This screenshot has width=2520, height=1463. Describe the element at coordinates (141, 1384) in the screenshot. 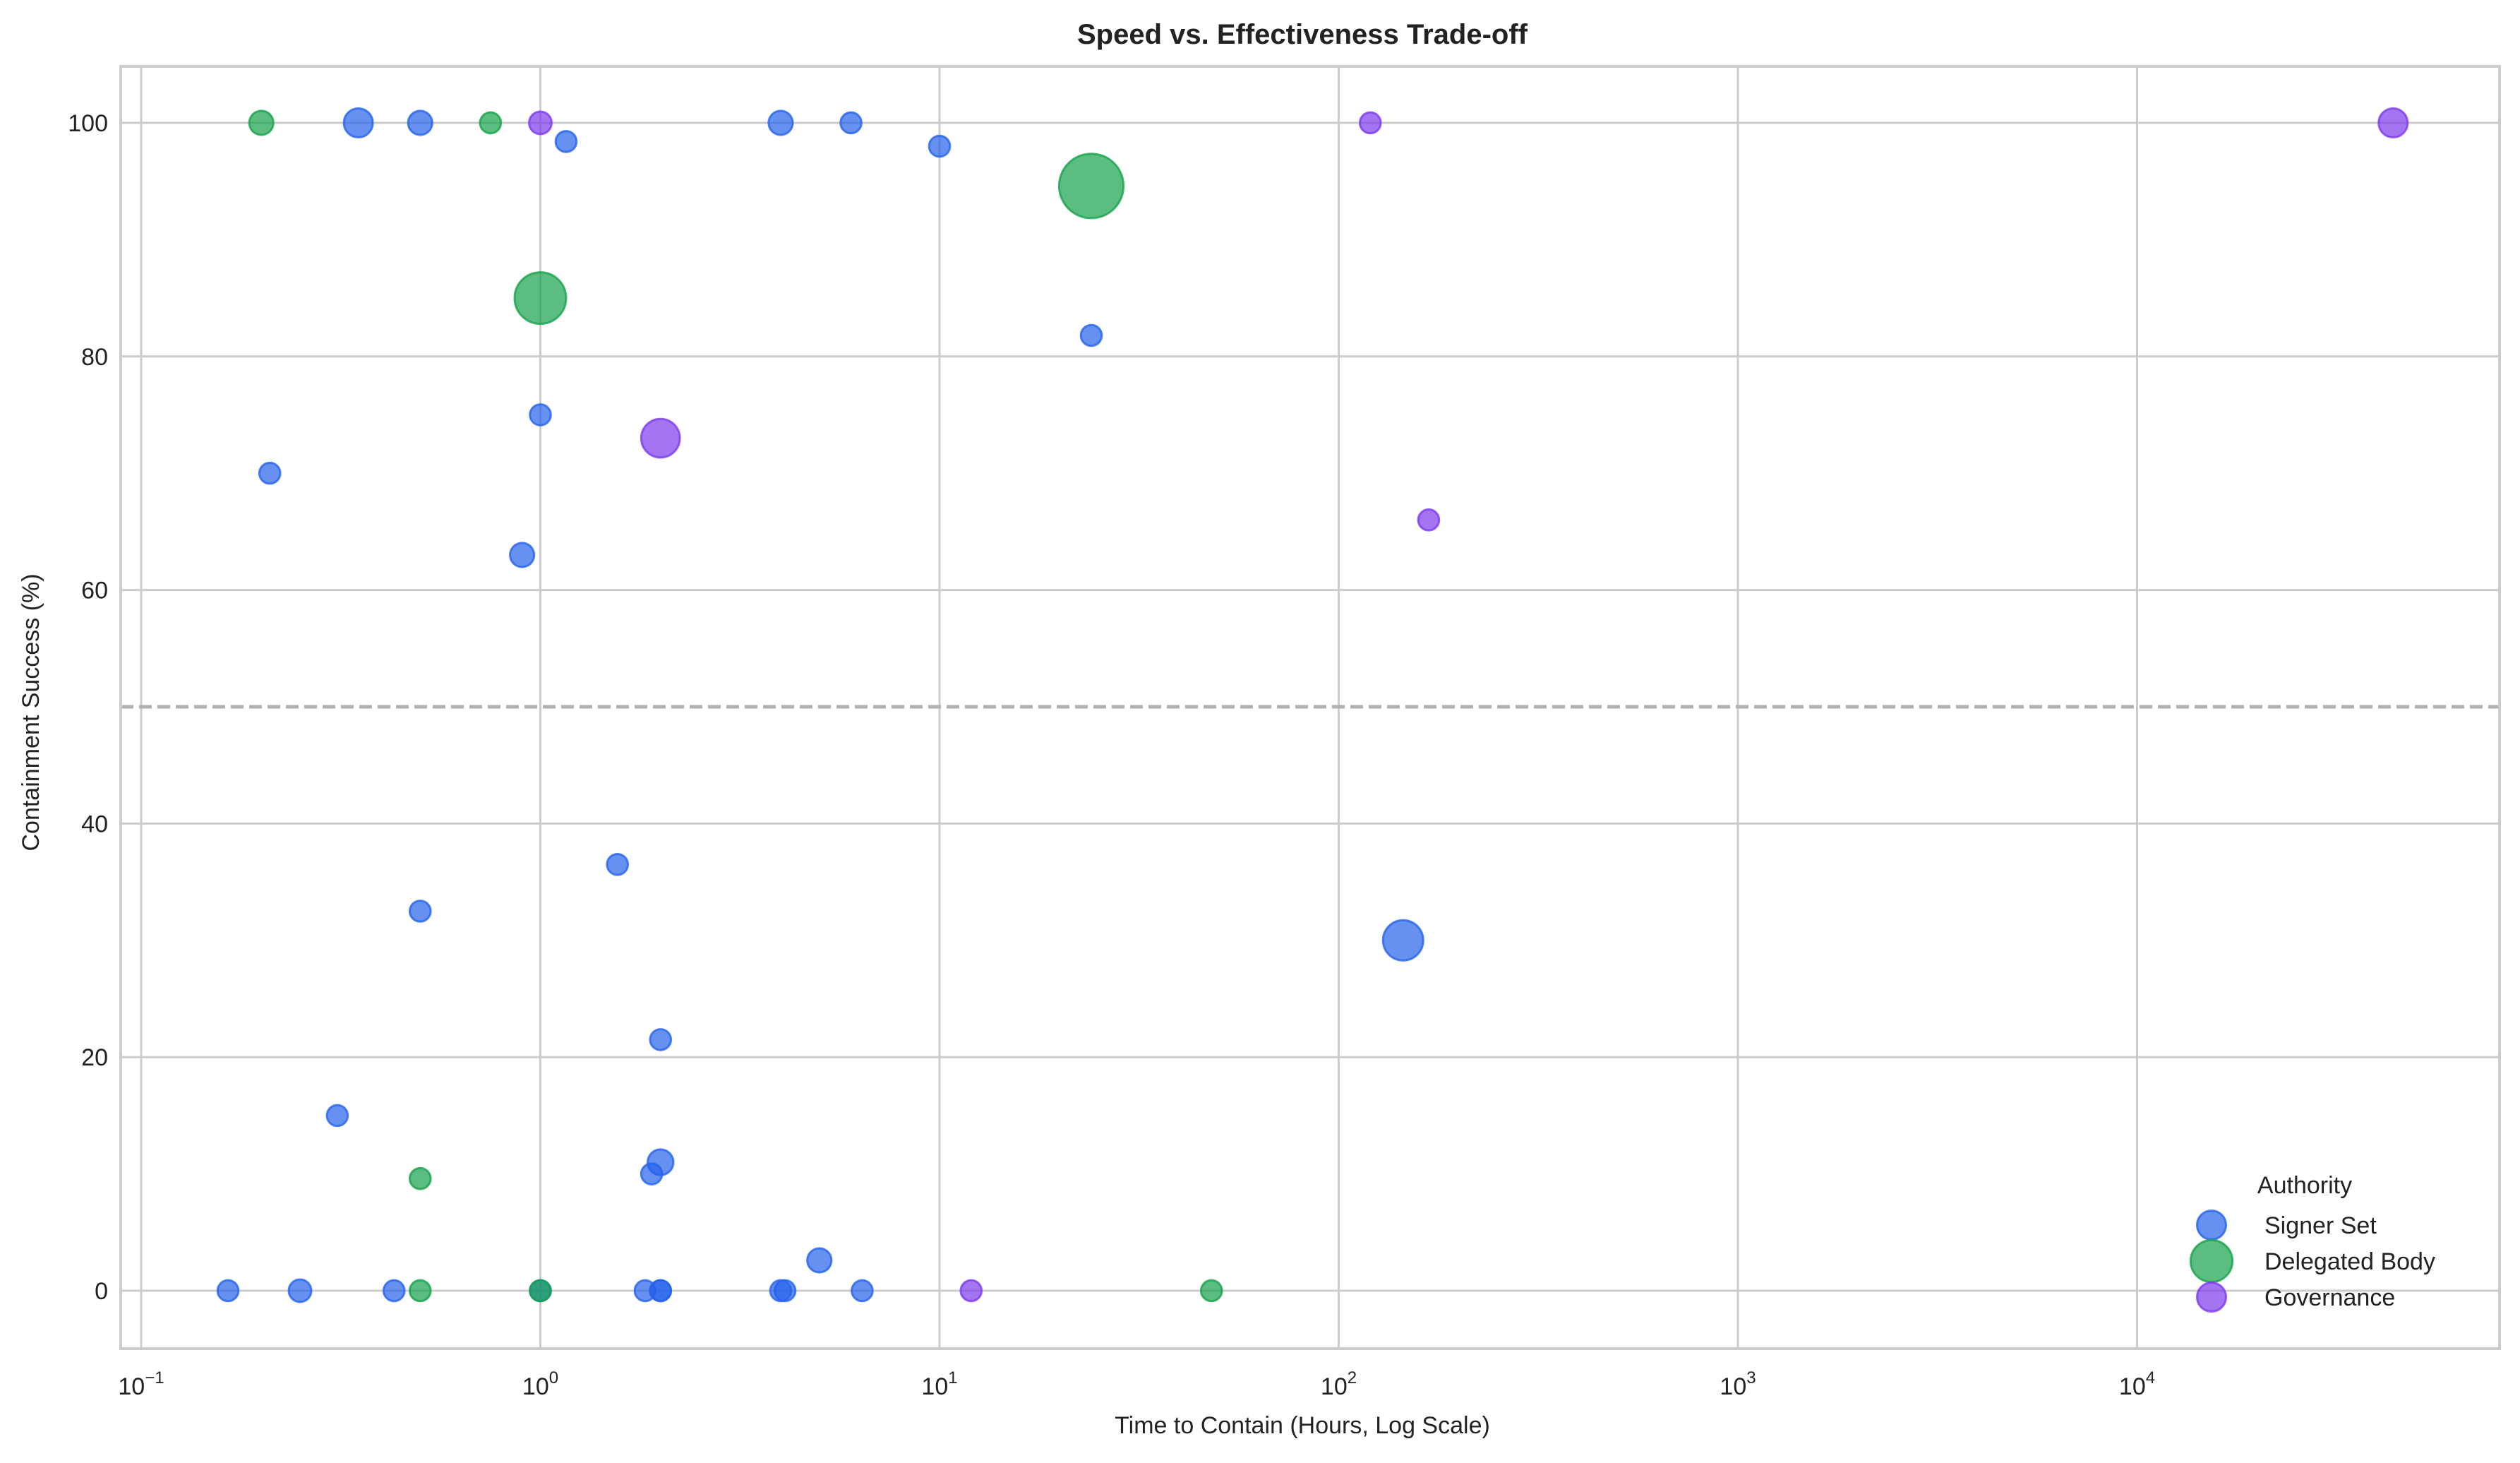

I see `x-tick-label: 10⁻¹` at that location.